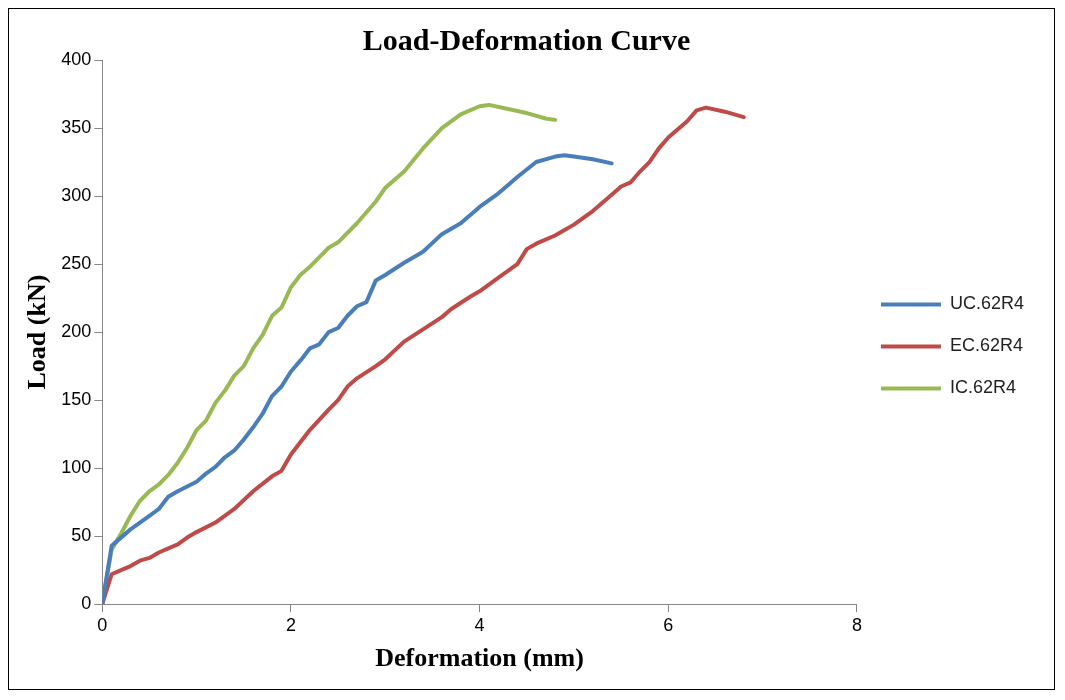 This screenshot has width=1065, height=700. I want to click on y-tick-label: 350, so click(76, 126).